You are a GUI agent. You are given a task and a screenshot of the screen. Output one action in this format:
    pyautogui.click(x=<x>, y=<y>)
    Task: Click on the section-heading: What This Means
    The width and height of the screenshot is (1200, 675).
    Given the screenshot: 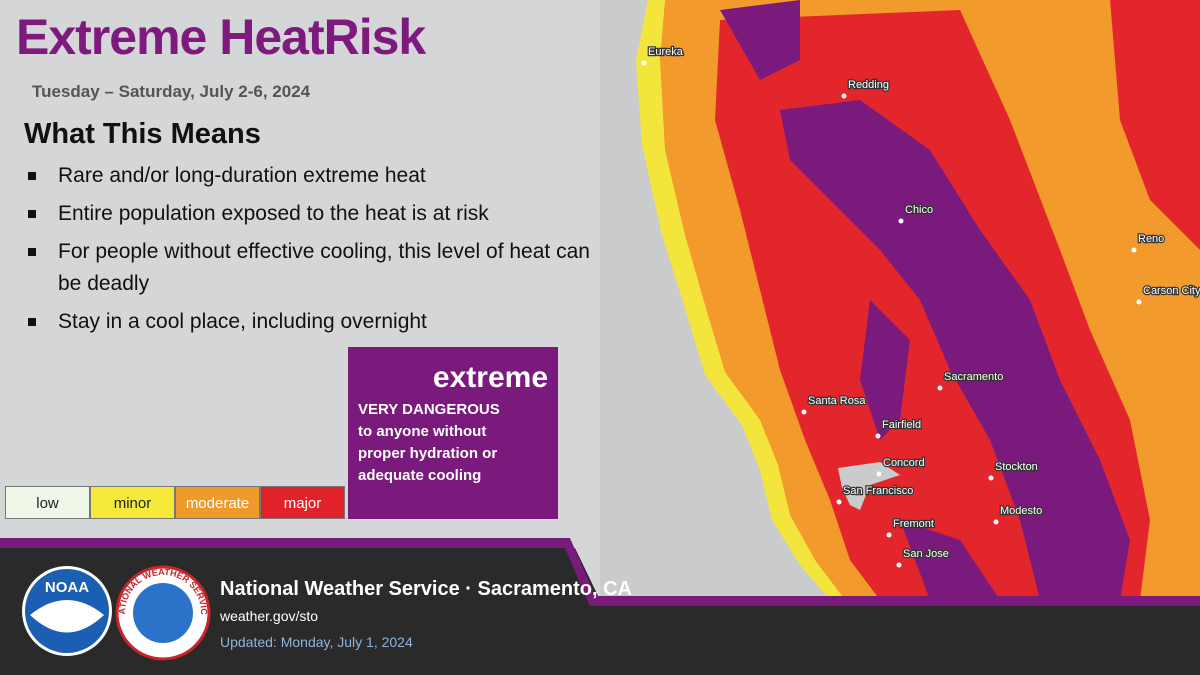 What is the action you would take?
    pyautogui.click(x=142, y=134)
    